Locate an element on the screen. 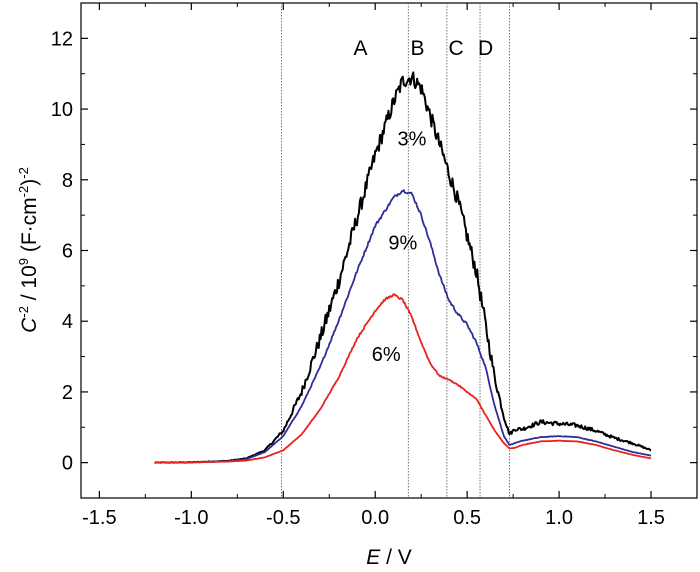 This screenshot has height=572, width=700. x-tick-label: 0.5 is located at coordinates (467, 518).